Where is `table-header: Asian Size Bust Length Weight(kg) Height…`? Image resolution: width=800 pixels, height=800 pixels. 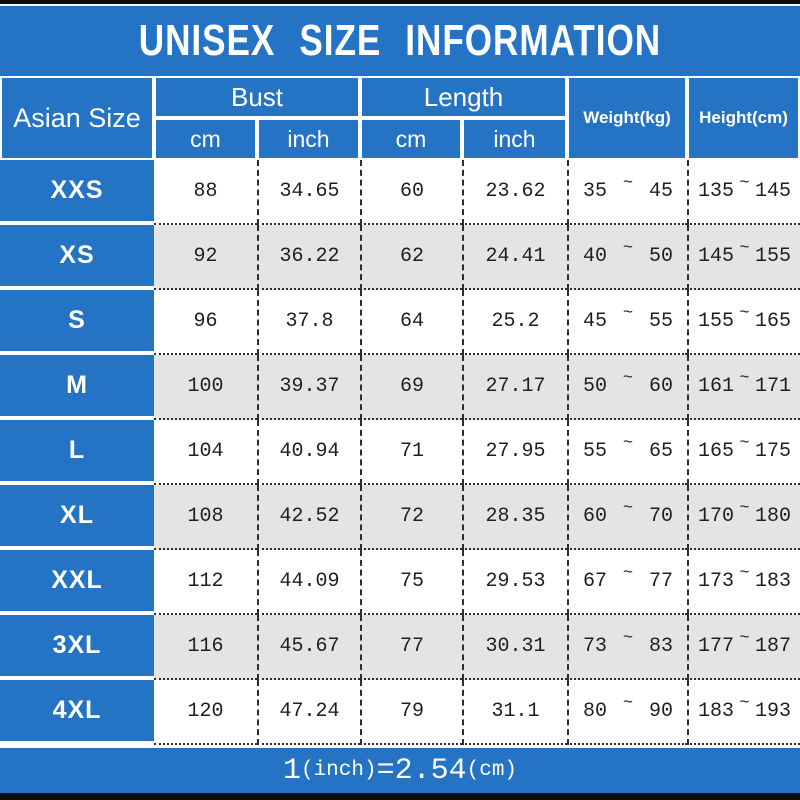 table-header: Asian Size Bust Length Weight(kg) Height… is located at coordinates (400, 118).